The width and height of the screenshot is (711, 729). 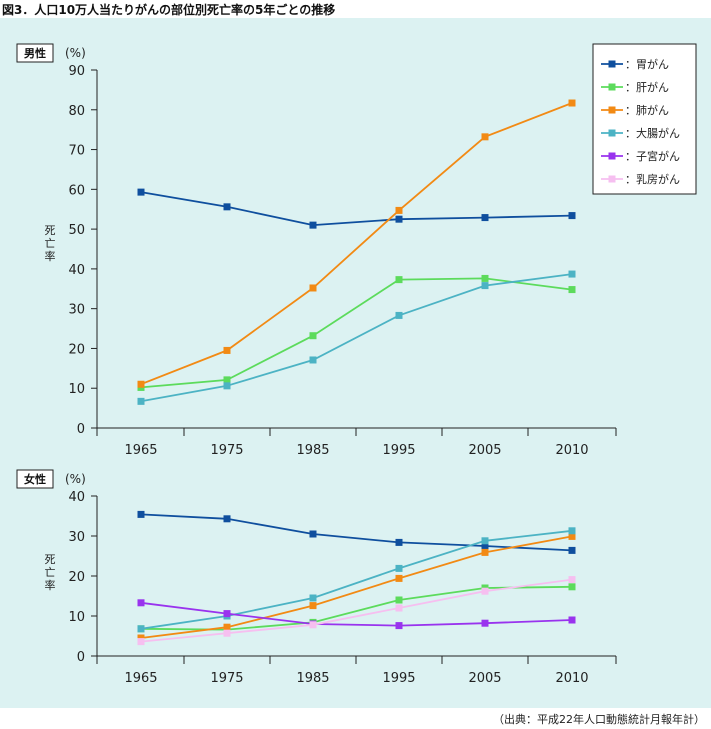 What do you see at coordinates (312, 450) in the screenshot?
I see `panel1-x-tick-label: 1985` at bounding box center [312, 450].